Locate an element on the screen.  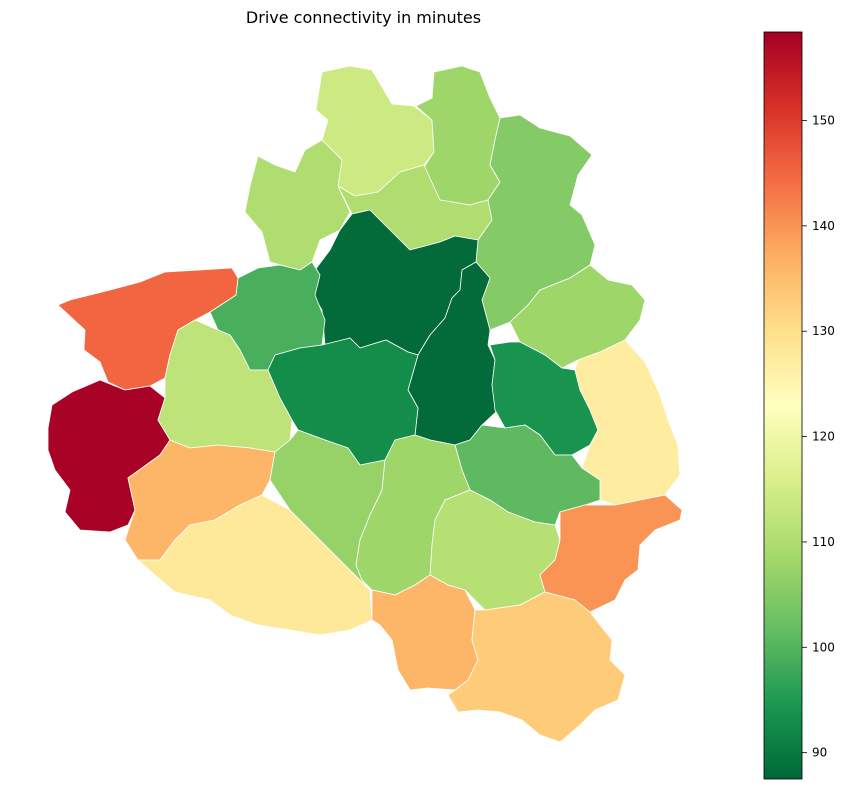
colorbar-ticks: 90 100 110 120 130 140 150 is located at coordinates (818, 437).